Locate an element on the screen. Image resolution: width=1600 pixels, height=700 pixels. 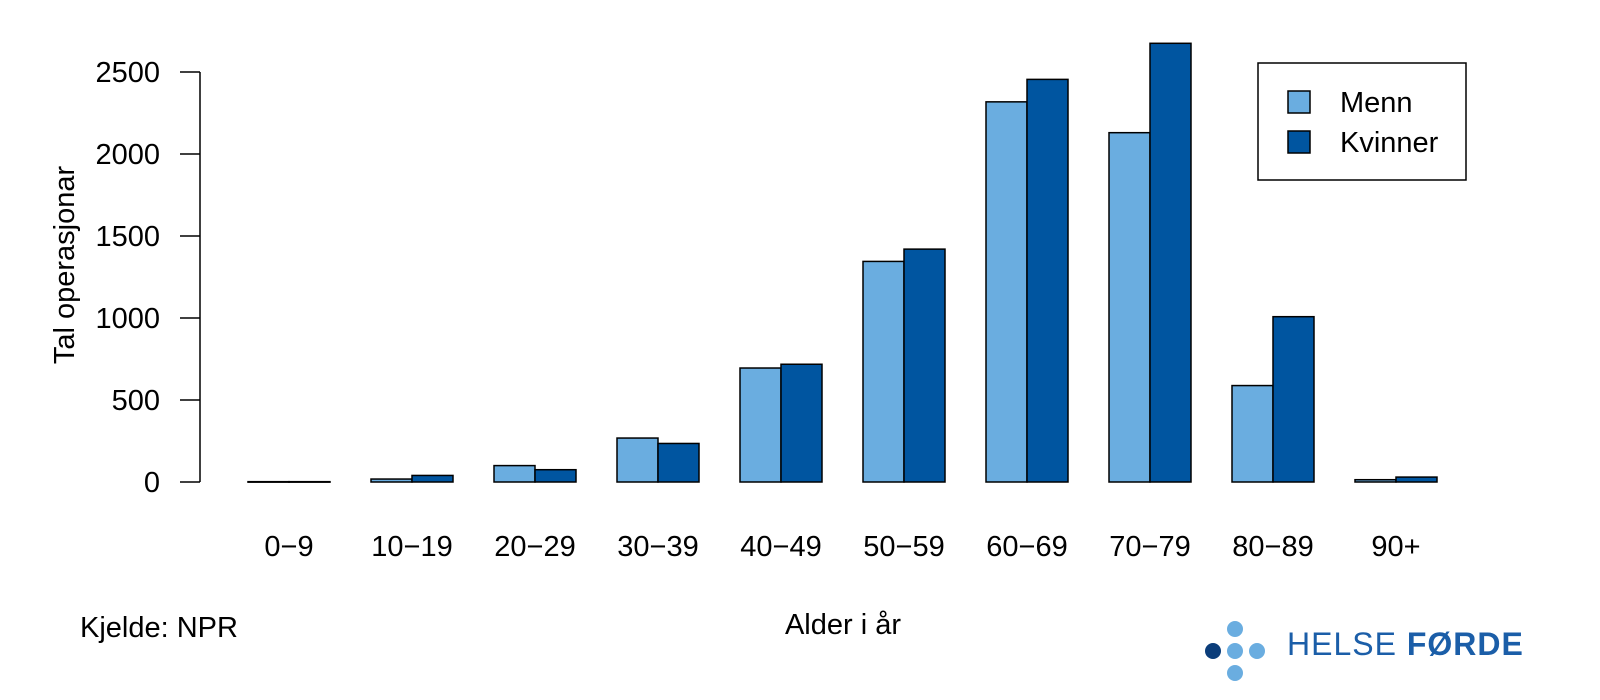
legend-label-kvinner: Kvinner is located at coordinates (1389, 143).